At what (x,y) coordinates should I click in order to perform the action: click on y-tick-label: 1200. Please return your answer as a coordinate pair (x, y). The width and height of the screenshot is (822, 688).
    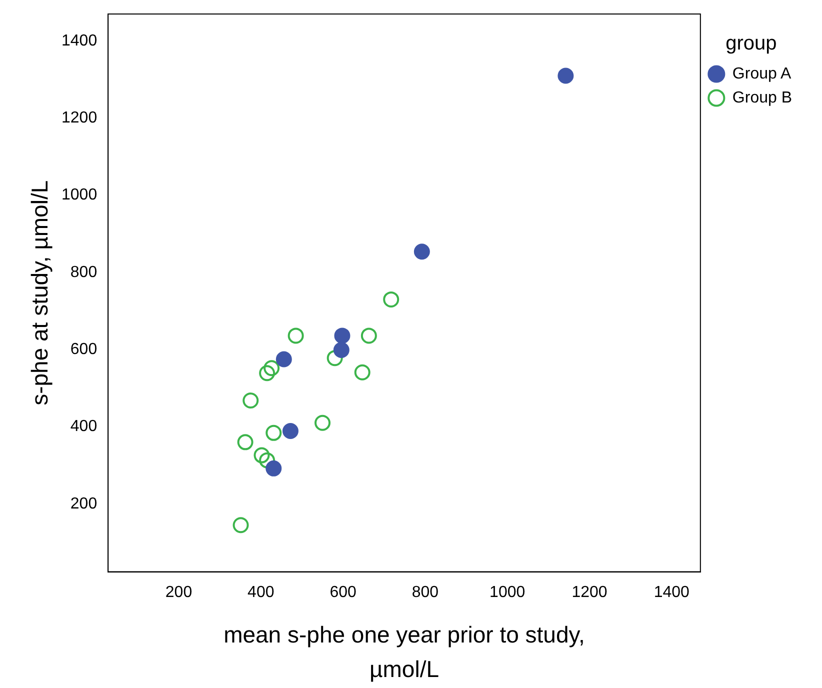
    Looking at the image, I should click on (80, 118).